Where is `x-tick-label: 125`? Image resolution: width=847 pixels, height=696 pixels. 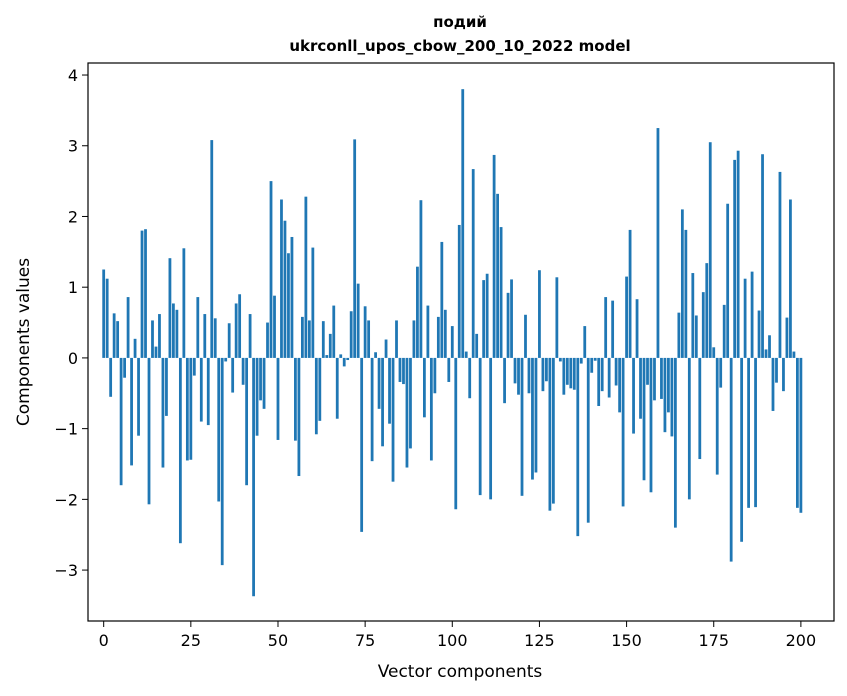 x-tick-label: 125 is located at coordinates (539, 640).